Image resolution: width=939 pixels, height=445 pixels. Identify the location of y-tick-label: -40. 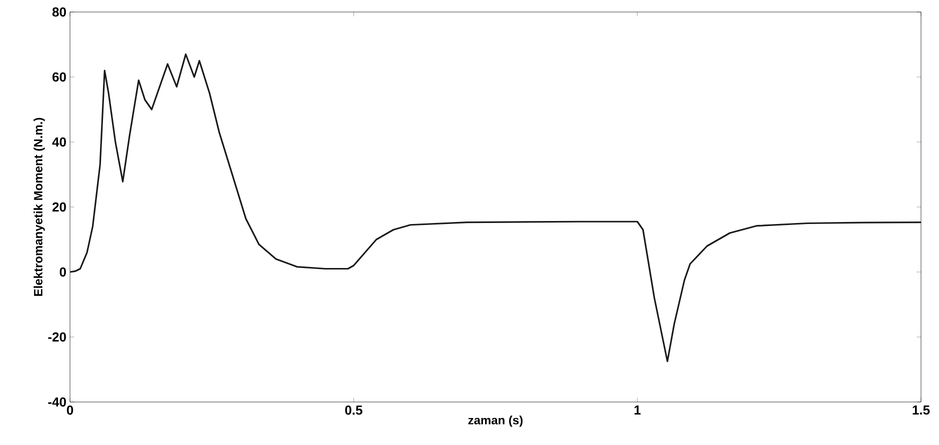
(57, 402).